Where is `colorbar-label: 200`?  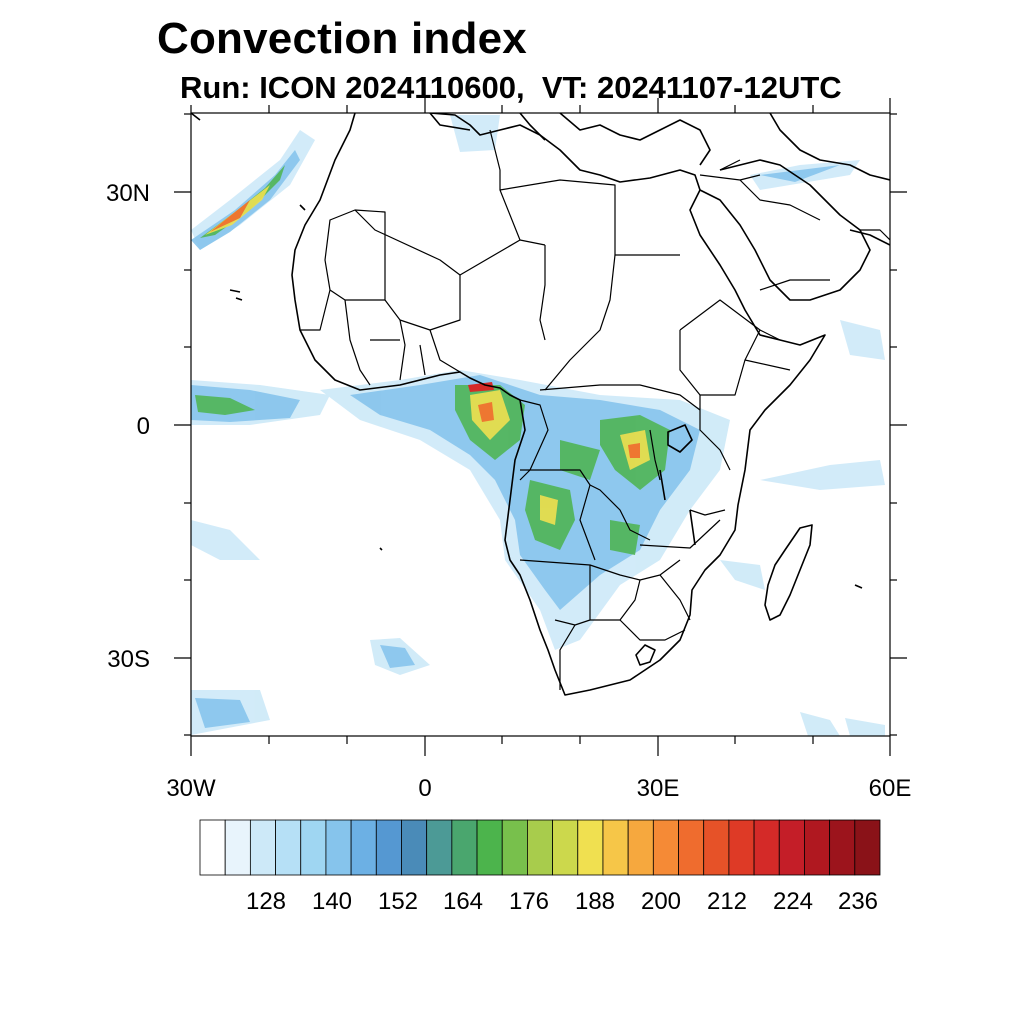 colorbar-label: 200 is located at coordinates (661, 901).